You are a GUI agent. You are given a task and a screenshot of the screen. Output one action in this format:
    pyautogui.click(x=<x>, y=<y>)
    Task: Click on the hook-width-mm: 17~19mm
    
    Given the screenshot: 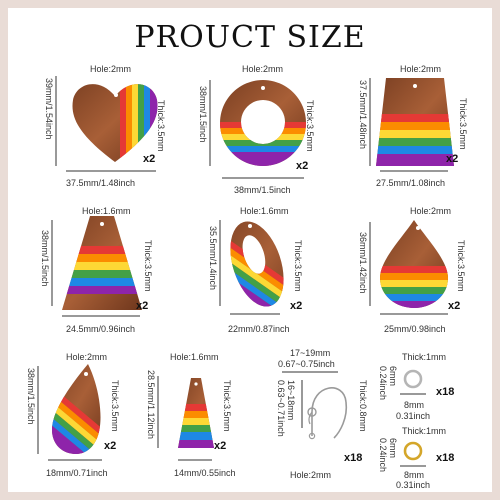 What is the action you would take?
    pyautogui.click(x=310, y=353)
    